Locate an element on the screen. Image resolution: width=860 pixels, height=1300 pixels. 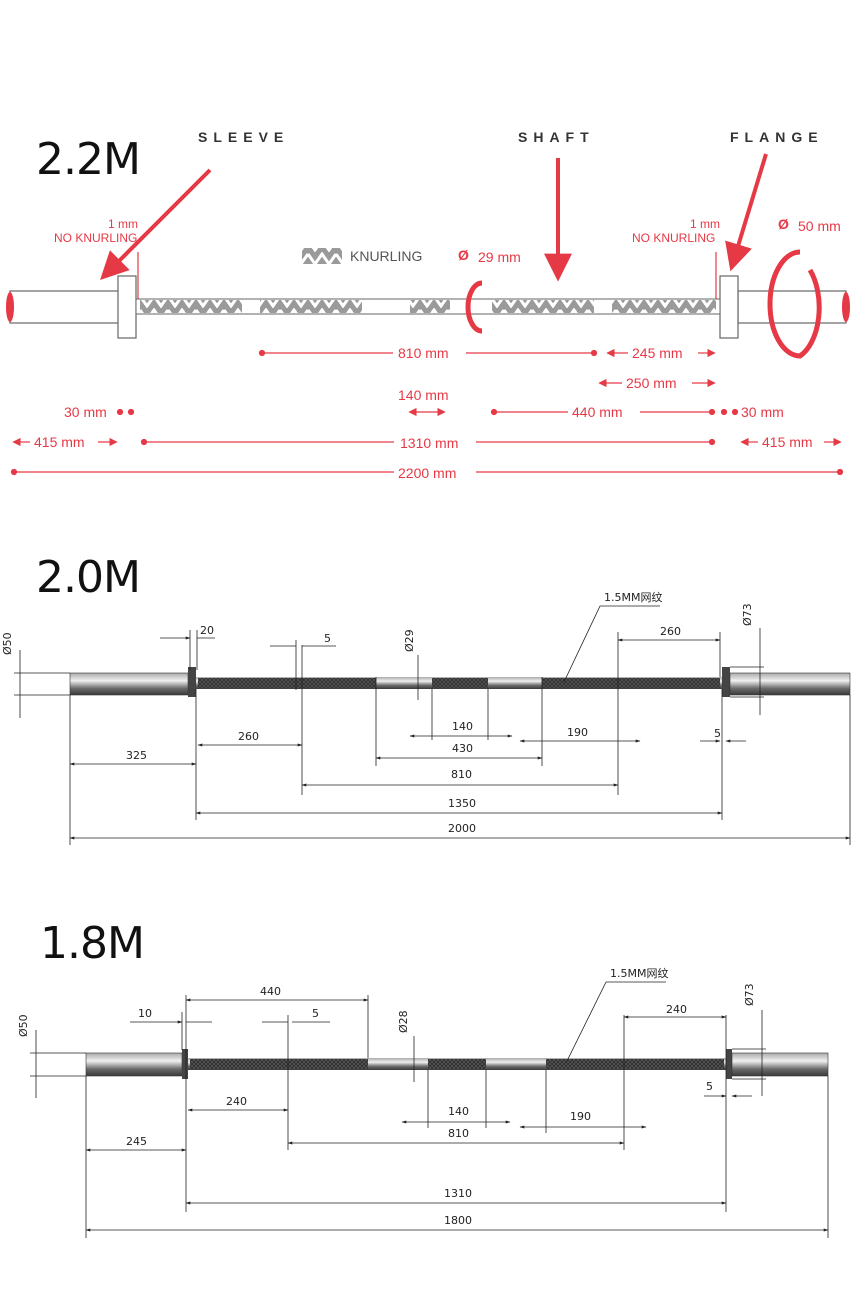
dim-415-right: 415 mm is located at coordinates (787, 442).